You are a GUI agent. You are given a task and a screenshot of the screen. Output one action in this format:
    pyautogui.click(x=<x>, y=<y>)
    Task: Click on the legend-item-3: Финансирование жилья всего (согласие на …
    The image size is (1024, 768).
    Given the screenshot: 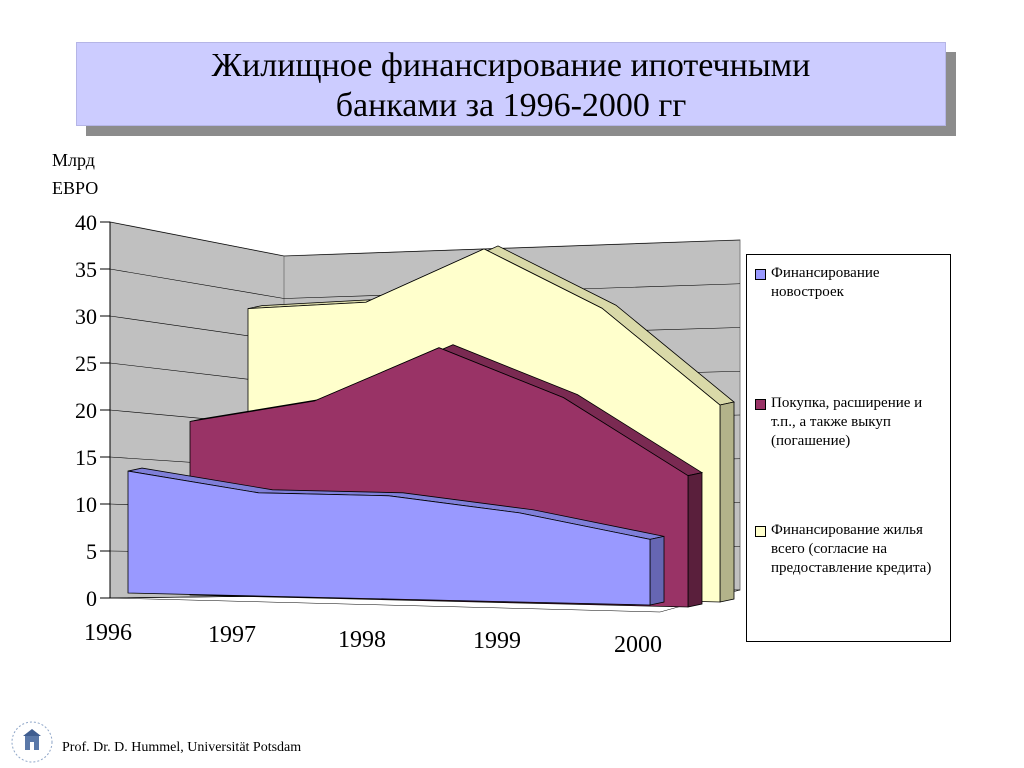 What is the action you would take?
    pyautogui.click(x=852, y=549)
    